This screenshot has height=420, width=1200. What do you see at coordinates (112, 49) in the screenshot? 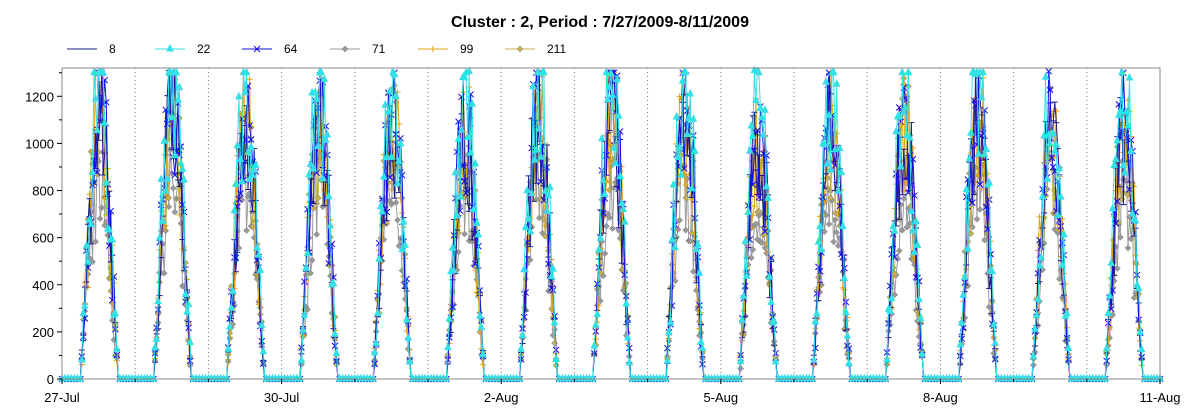
I see `legend-label: 8` at bounding box center [112, 49].